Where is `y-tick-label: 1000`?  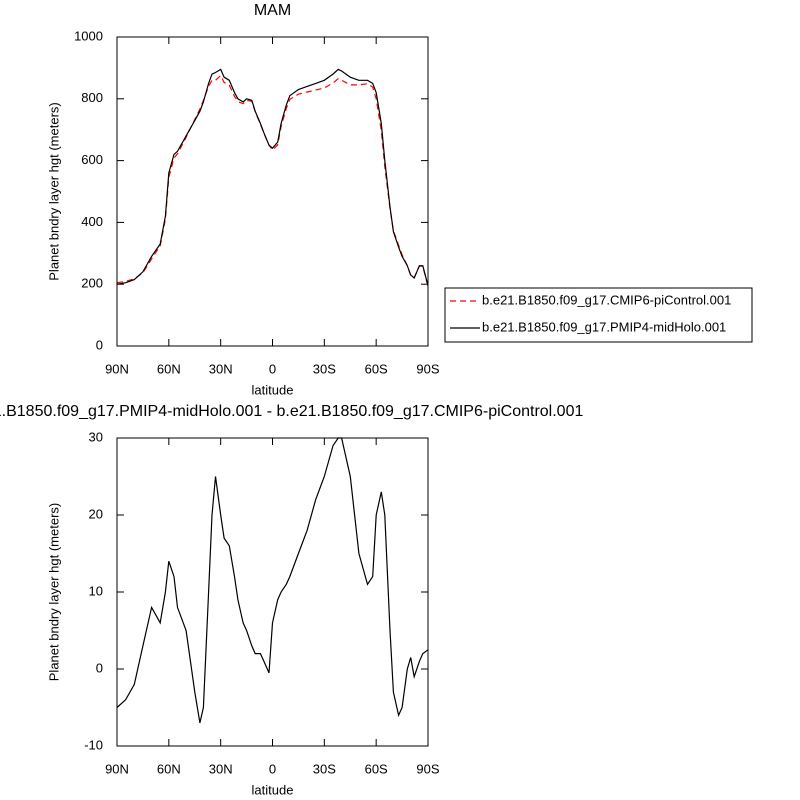
y-tick-label: 1000 is located at coordinates (88, 35).